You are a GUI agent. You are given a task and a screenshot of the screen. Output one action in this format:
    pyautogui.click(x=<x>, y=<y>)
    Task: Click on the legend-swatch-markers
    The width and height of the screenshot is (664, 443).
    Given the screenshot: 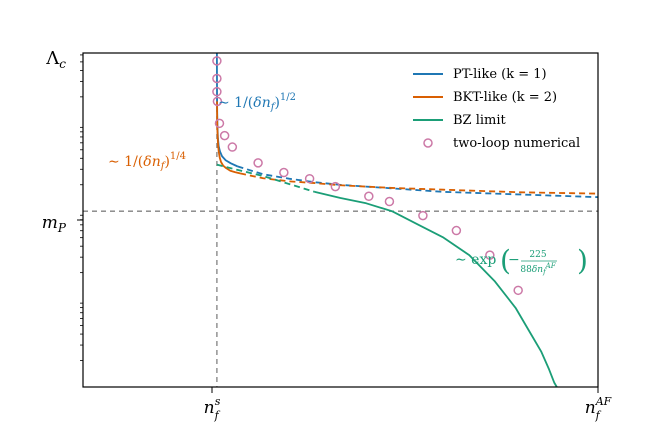 What is the action you would take?
    pyautogui.click(x=428, y=143)
    